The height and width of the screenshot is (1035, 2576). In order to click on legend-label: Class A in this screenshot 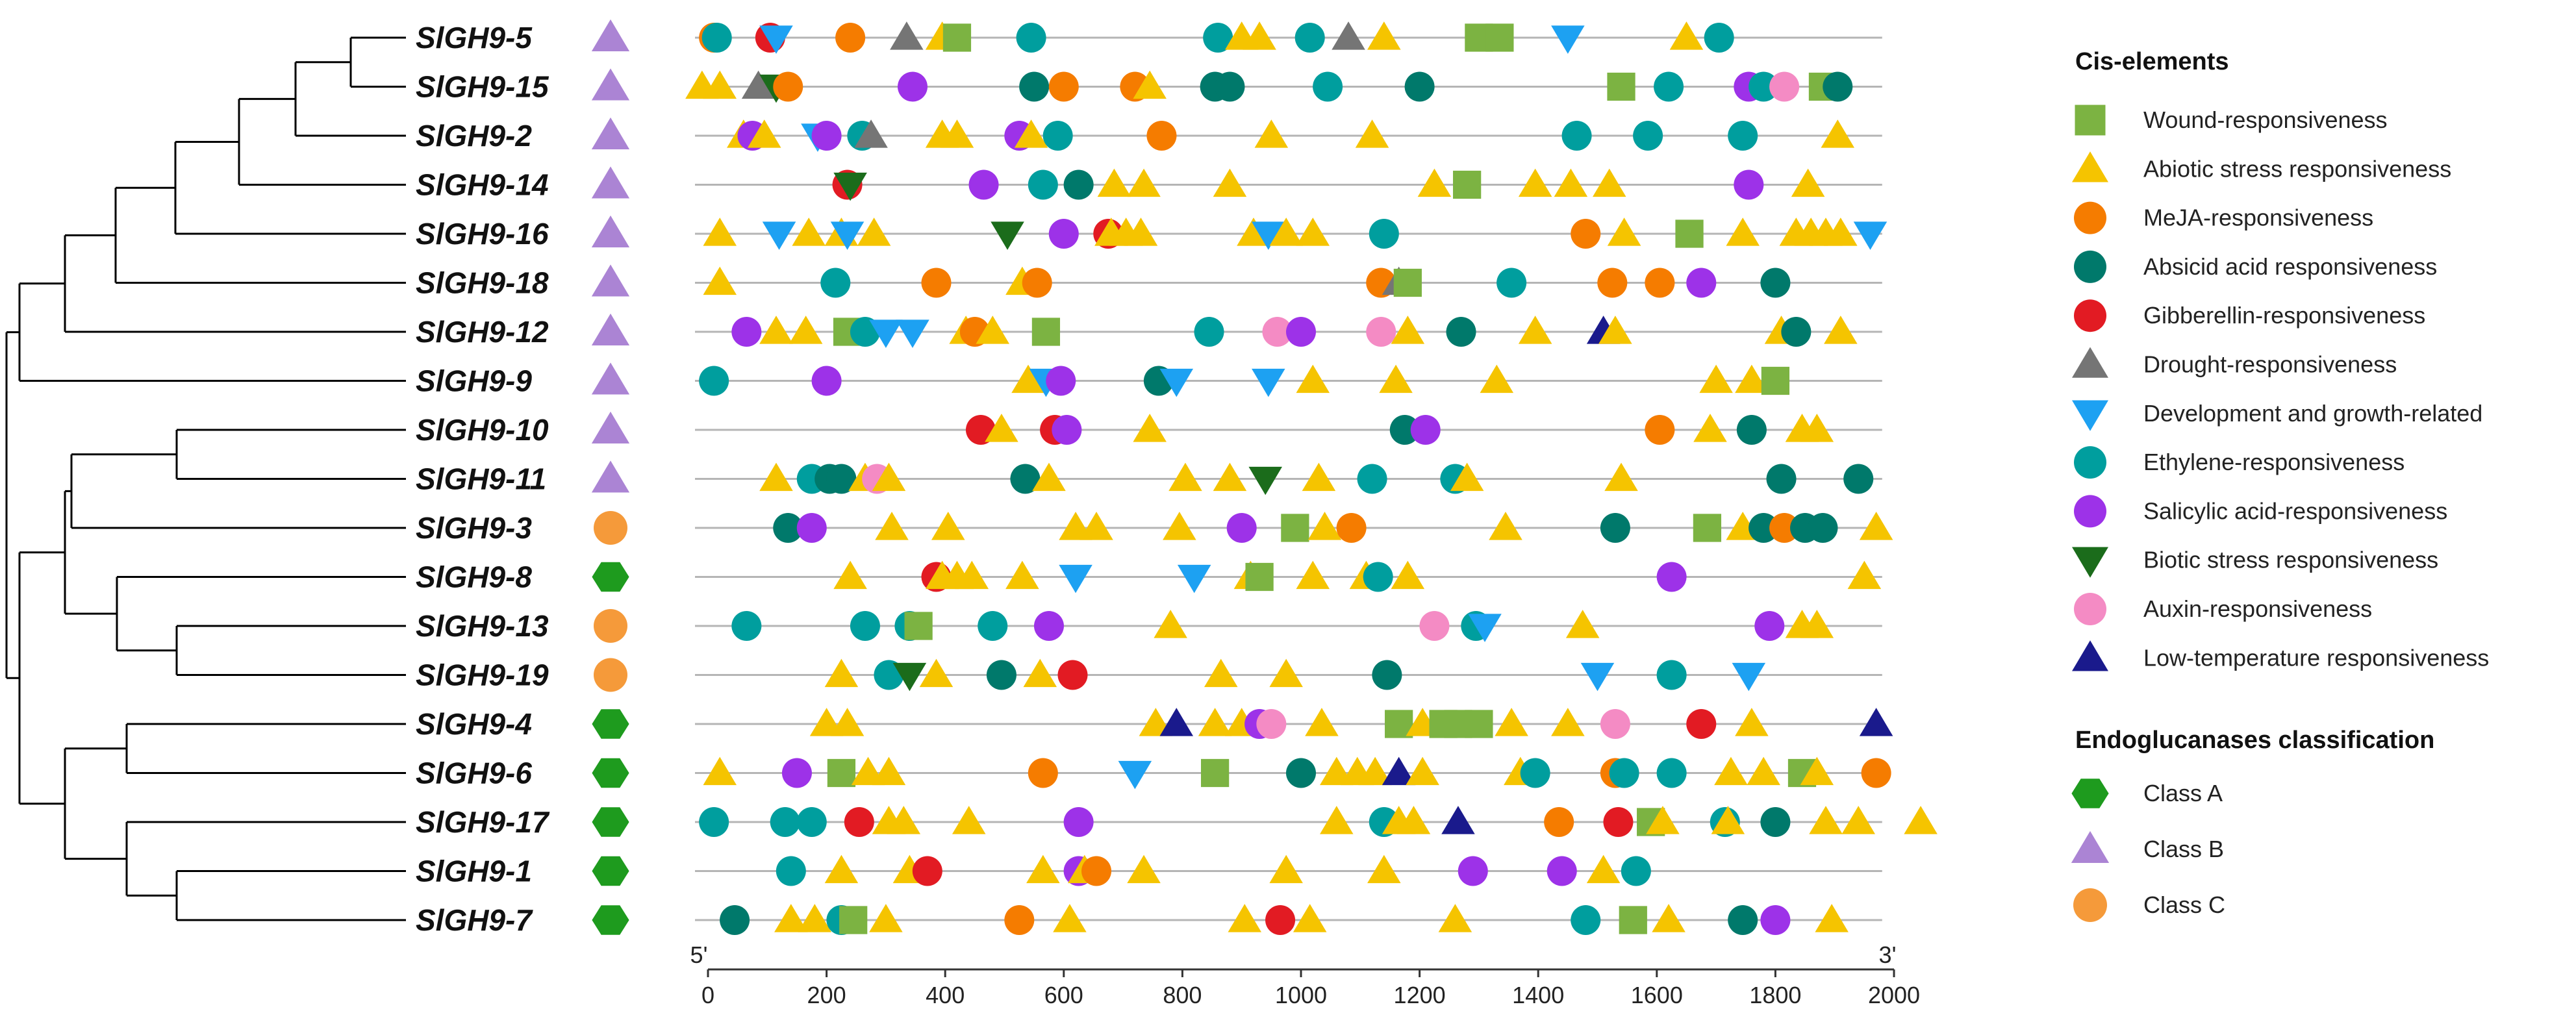, I will do `click(2183, 793)`.